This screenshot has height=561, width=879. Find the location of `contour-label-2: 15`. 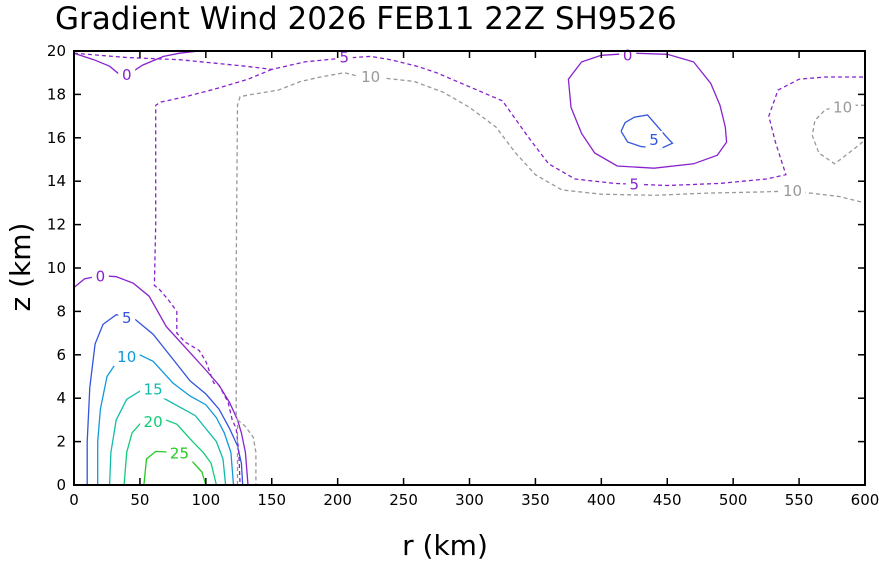

contour-label-2: 15 is located at coordinates (153, 390).